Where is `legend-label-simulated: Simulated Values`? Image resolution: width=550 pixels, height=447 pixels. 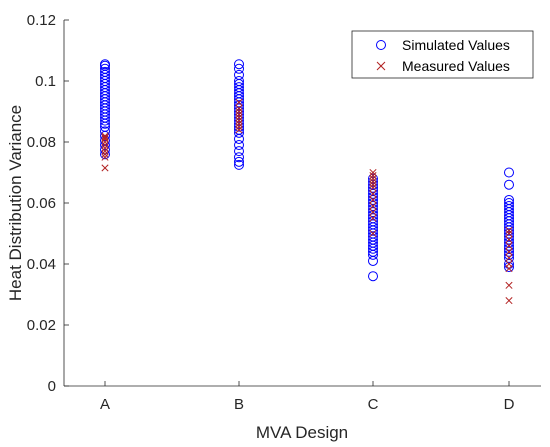 legend-label-simulated: Simulated Values is located at coordinates (456, 45).